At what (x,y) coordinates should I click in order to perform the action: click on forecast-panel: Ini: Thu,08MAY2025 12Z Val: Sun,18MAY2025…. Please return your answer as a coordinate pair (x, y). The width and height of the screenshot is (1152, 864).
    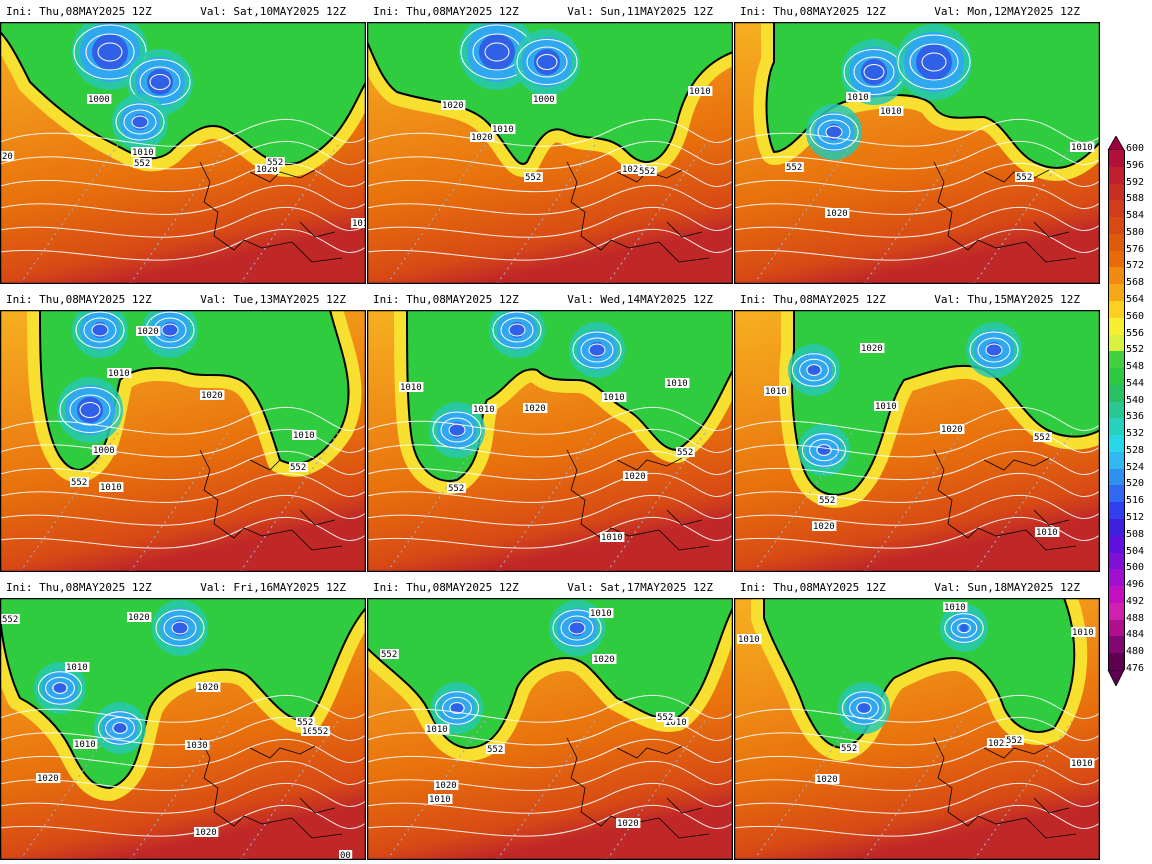
    Looking at the image, I should click on (917, 720).